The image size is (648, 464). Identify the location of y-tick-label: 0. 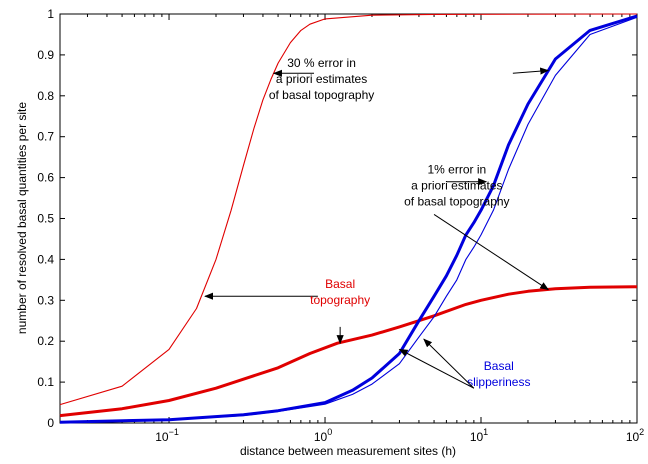
(50, 423).